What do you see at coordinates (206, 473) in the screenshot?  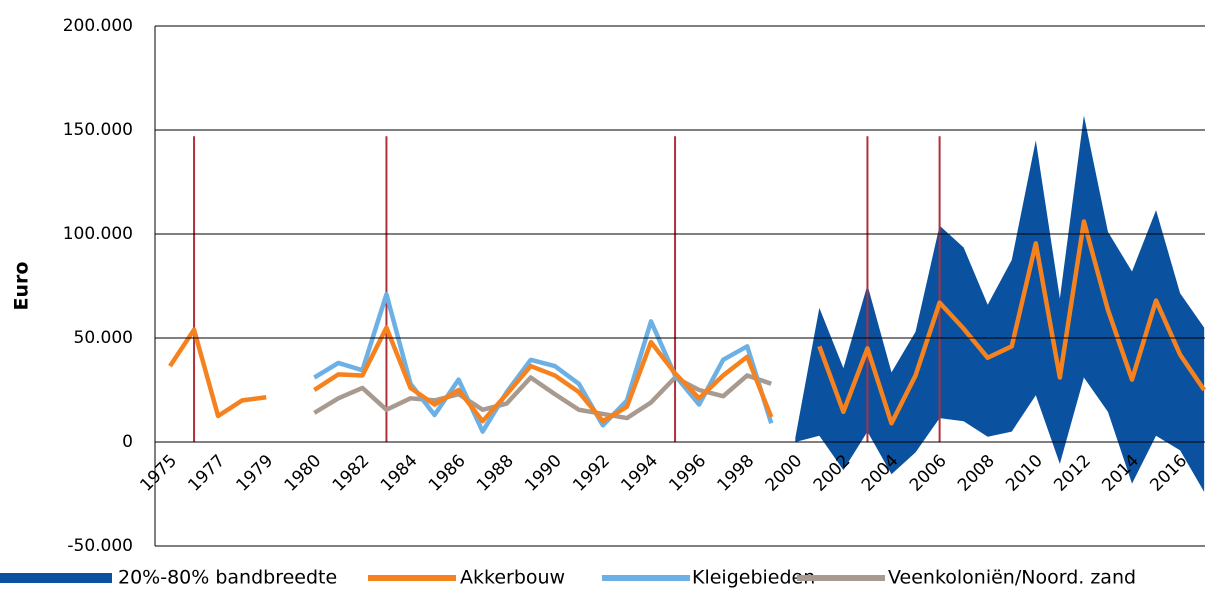 I see `x-tick-label: 1977` at bounding box center [206, 473].